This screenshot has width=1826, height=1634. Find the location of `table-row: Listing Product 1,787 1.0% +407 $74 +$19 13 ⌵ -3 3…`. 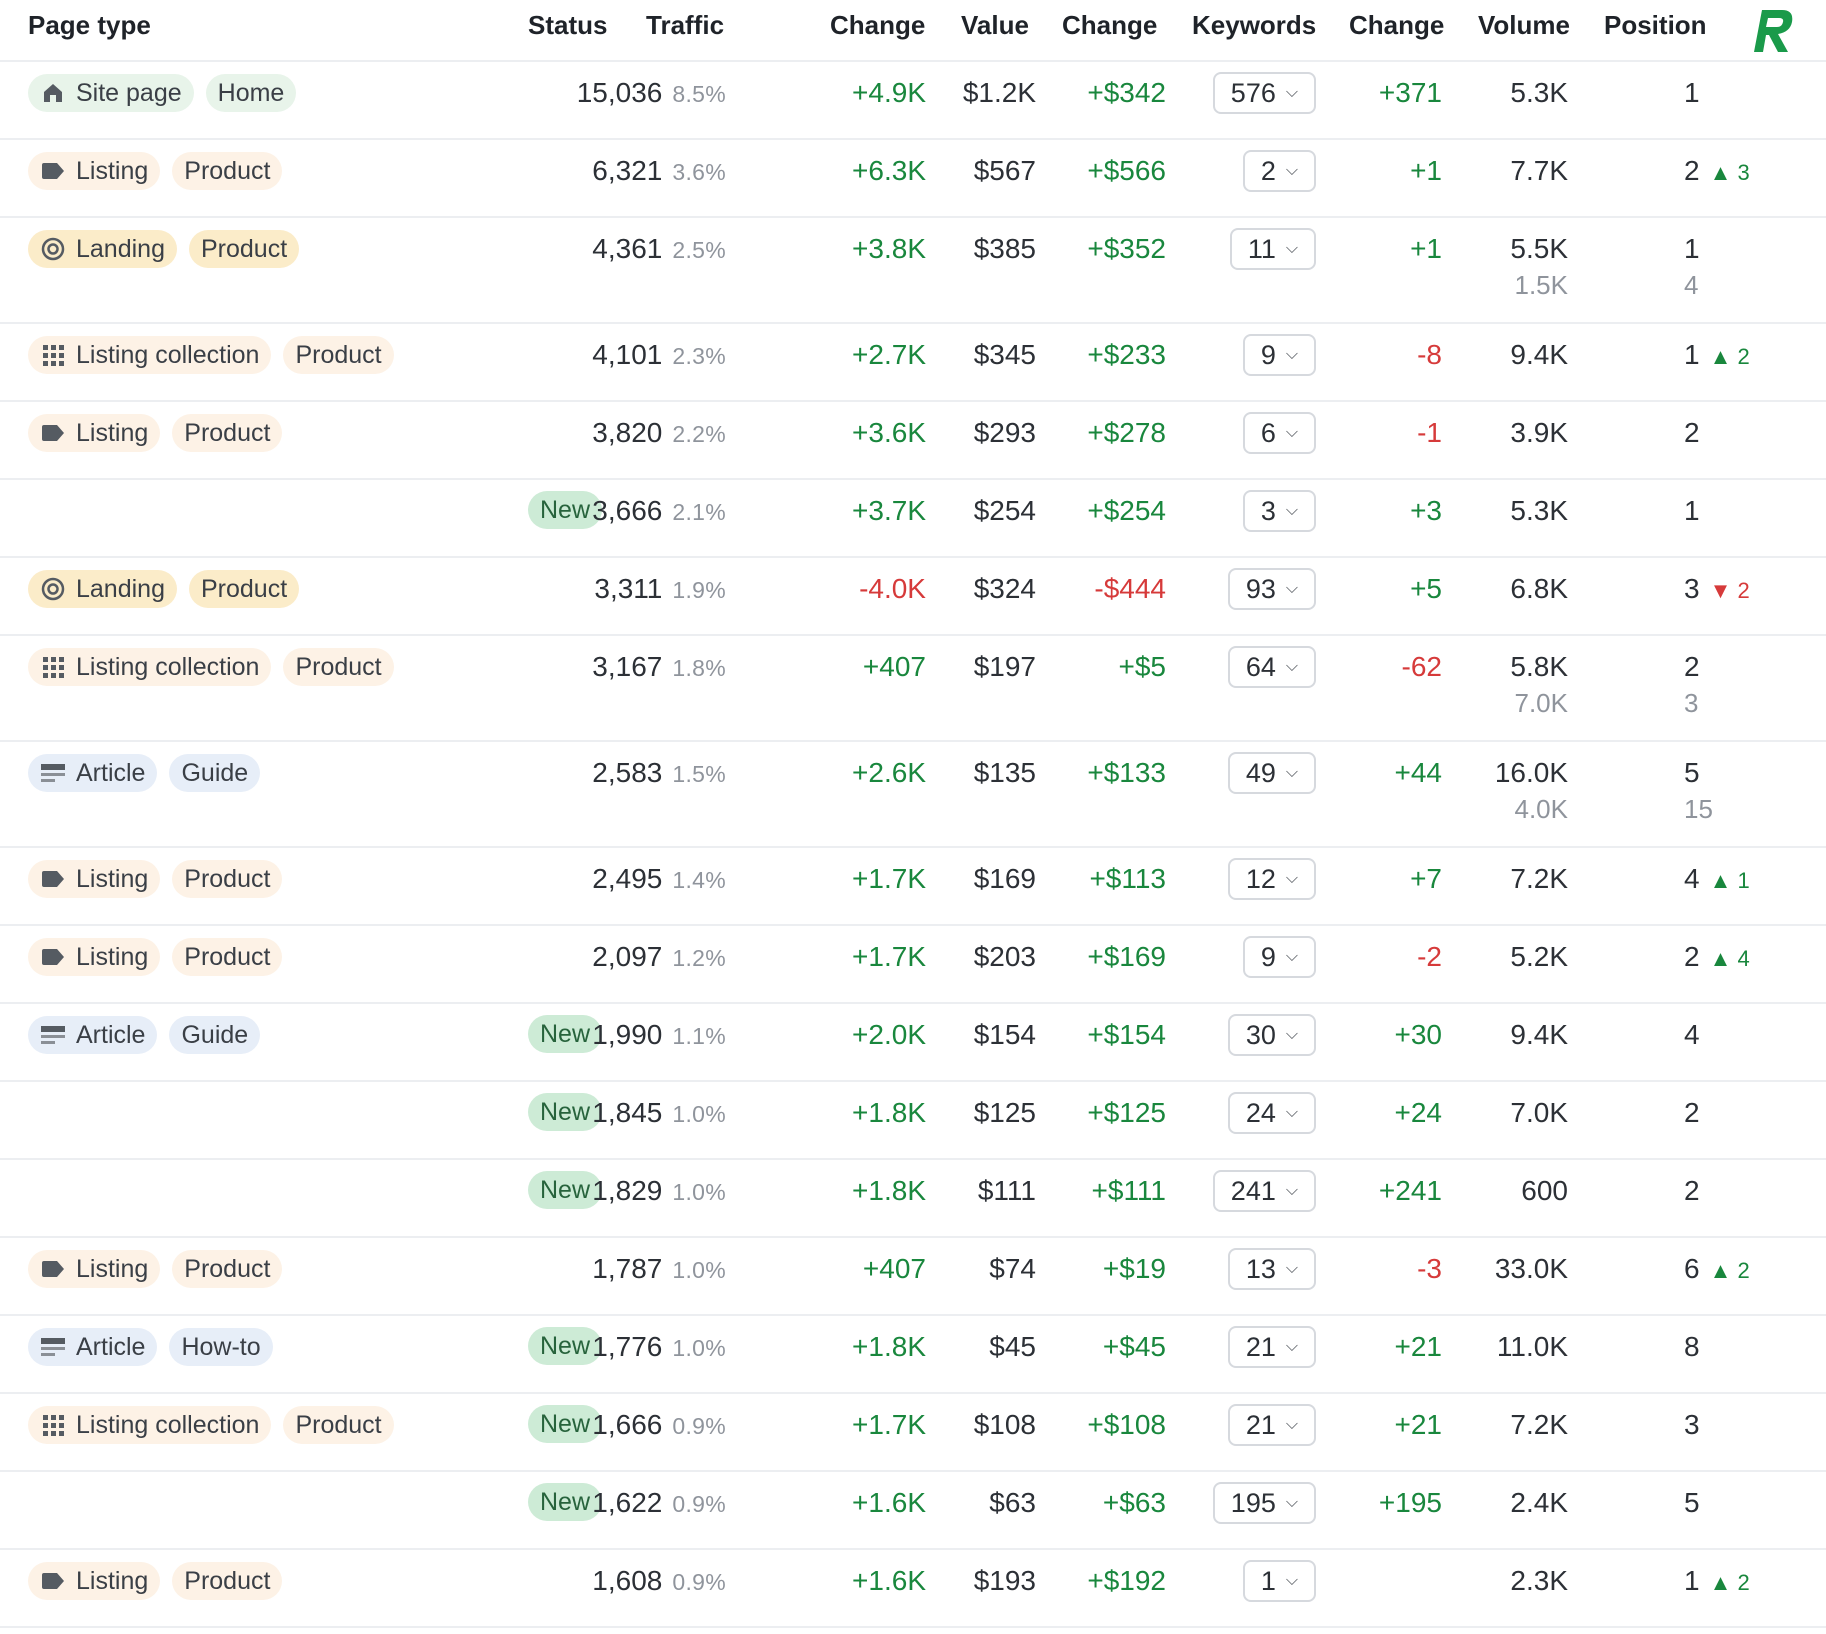

table-row: Listing Product 1,787 1.0% +407 $74 +$19 13 ⌵ -3 3… is located at coordinates (913, 1276).